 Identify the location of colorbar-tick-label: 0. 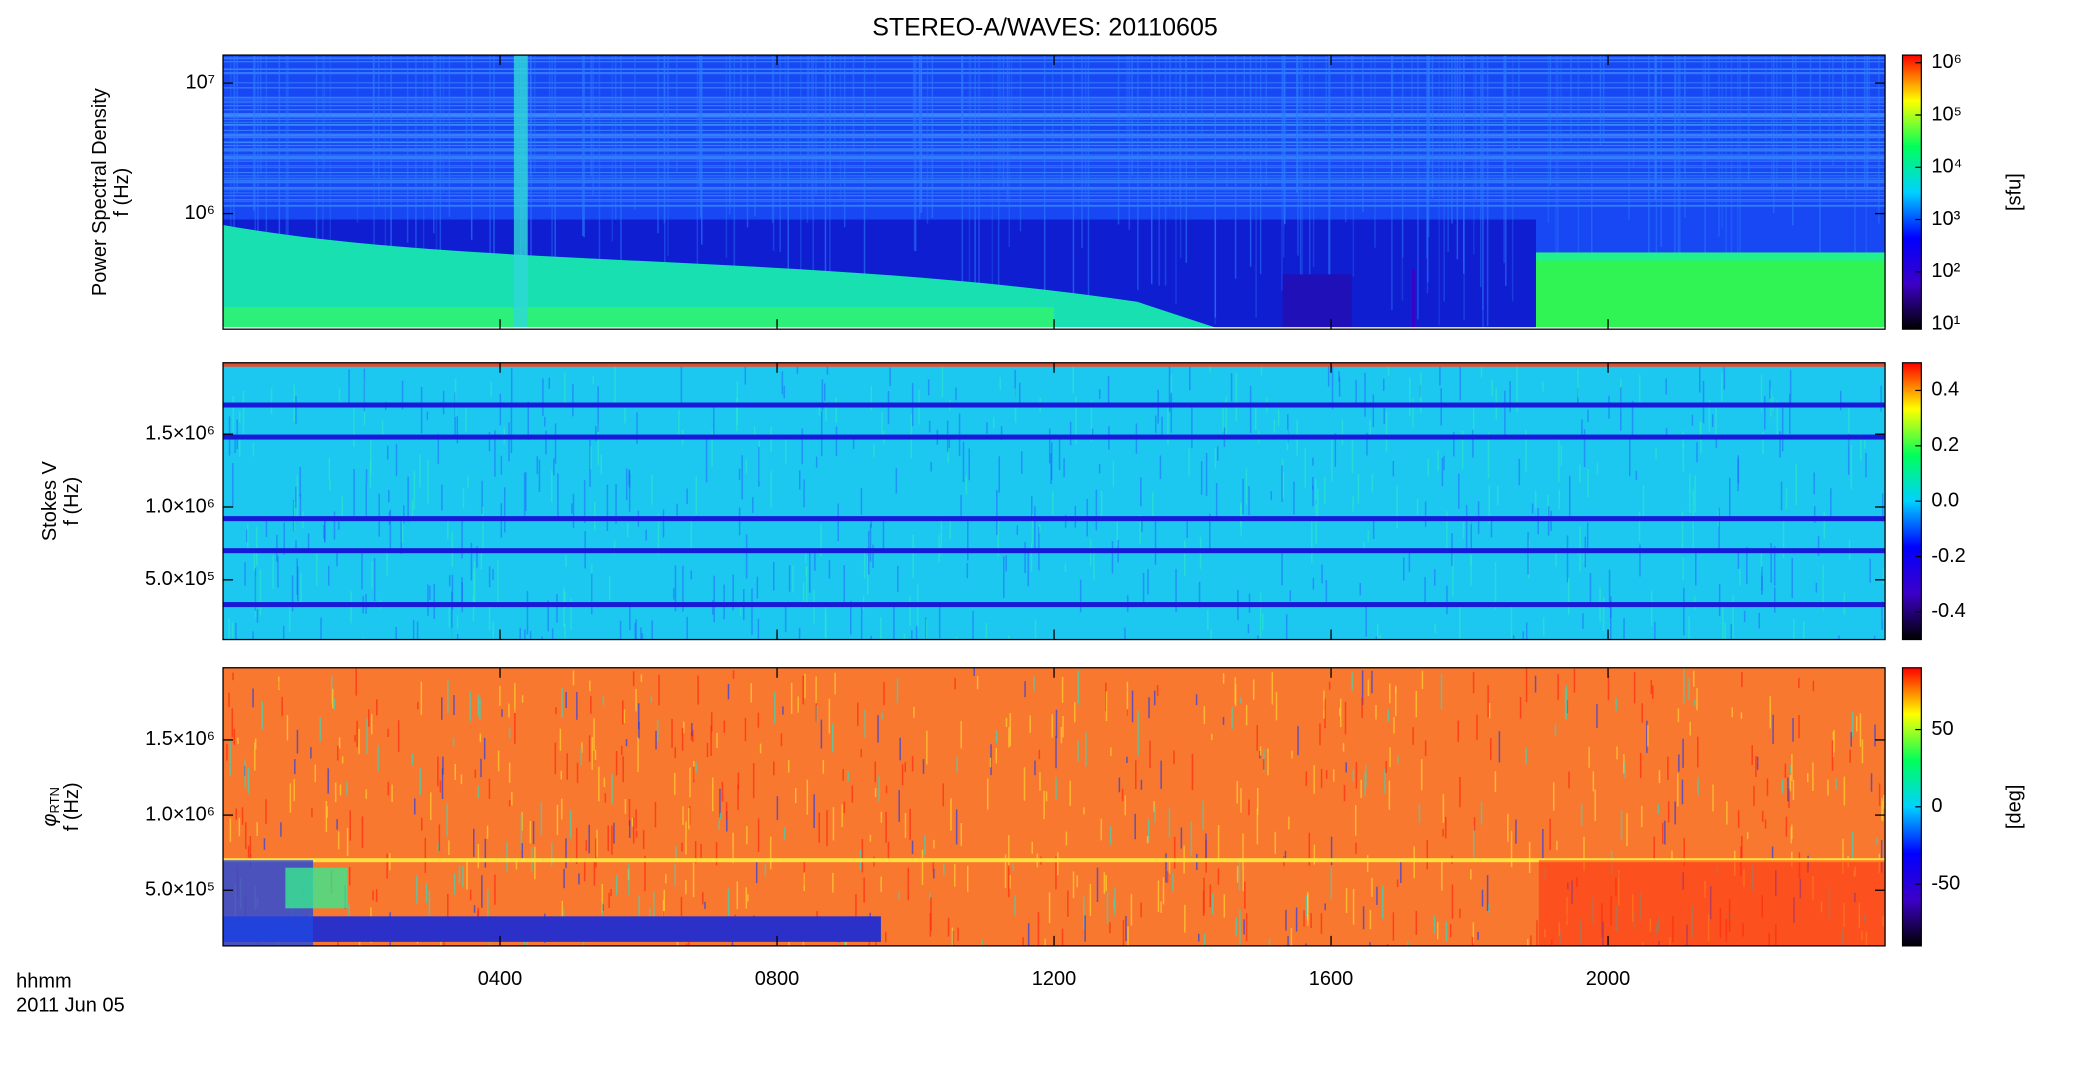
(1936, 806).